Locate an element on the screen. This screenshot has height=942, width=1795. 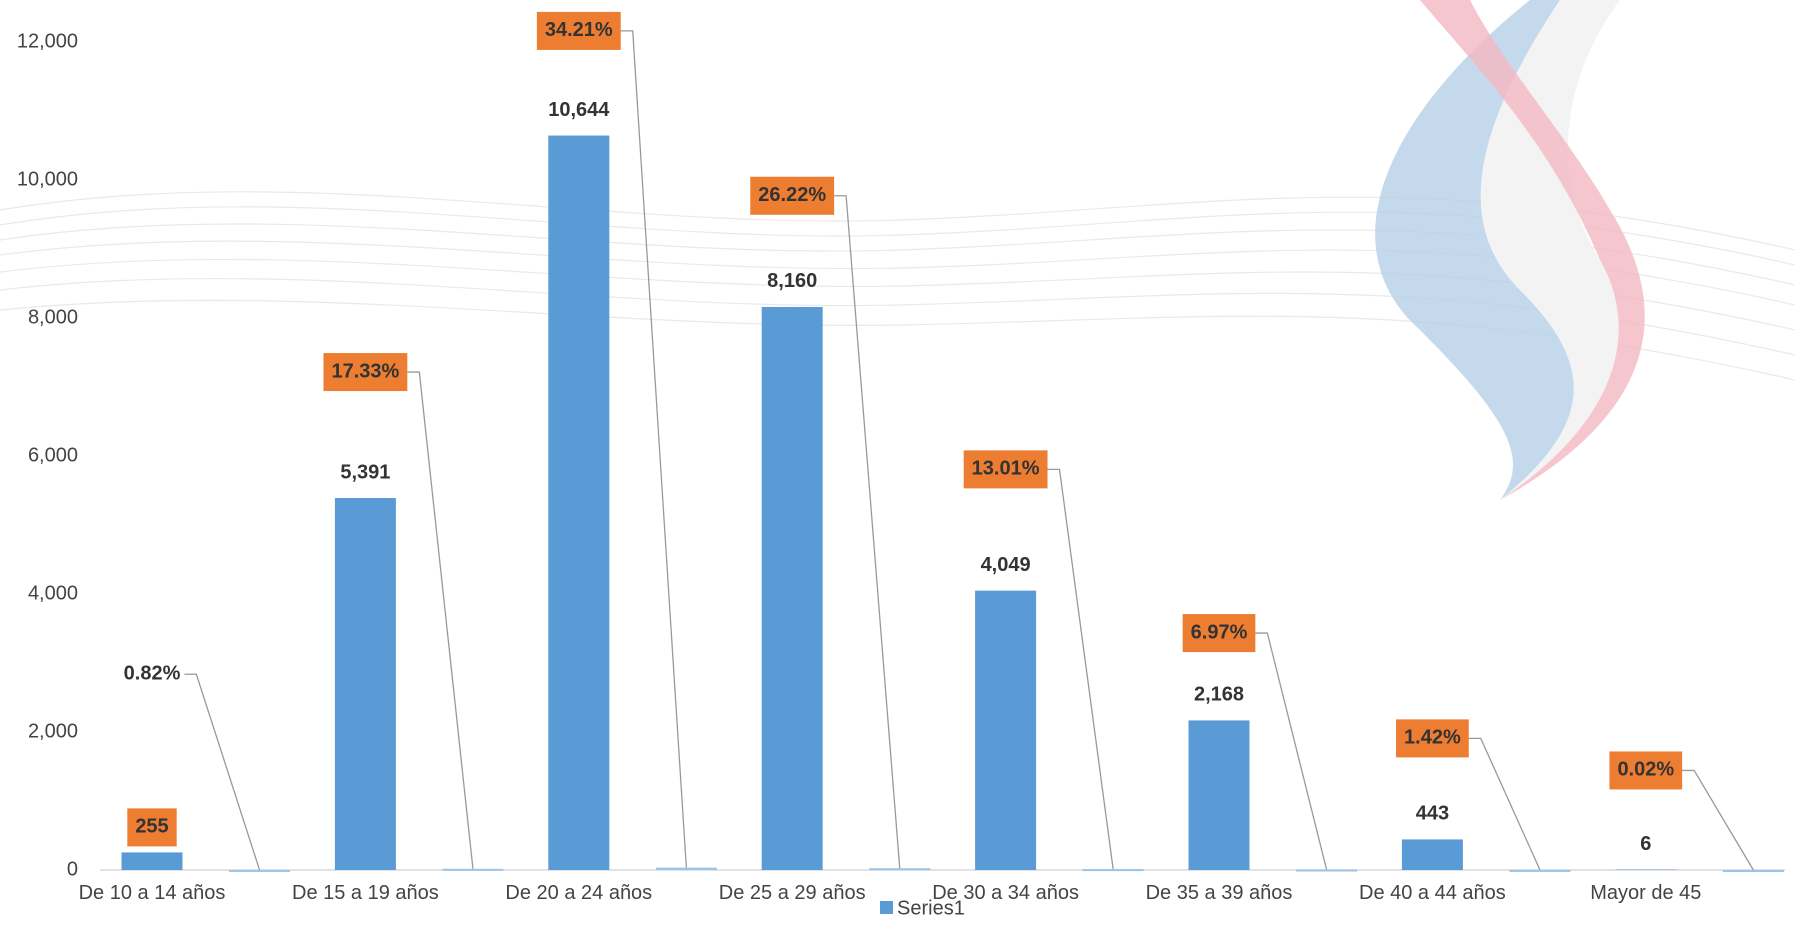
data-label-group: 13.01% is located at coordinates (1005, 469).